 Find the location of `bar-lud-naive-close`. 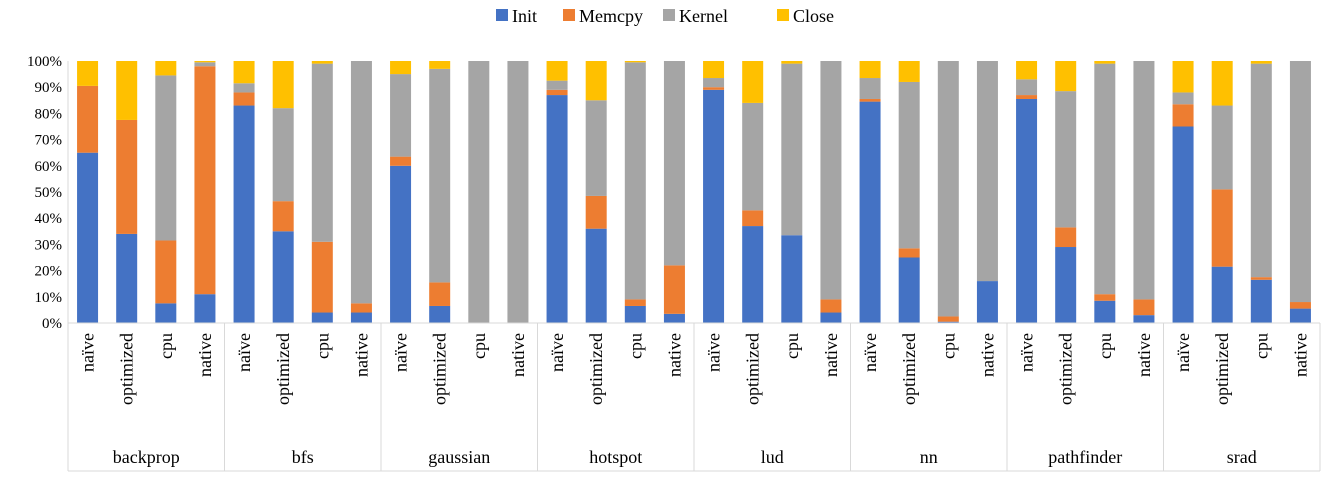

bar-lud-naive-close is located at coordinates (714, 70).